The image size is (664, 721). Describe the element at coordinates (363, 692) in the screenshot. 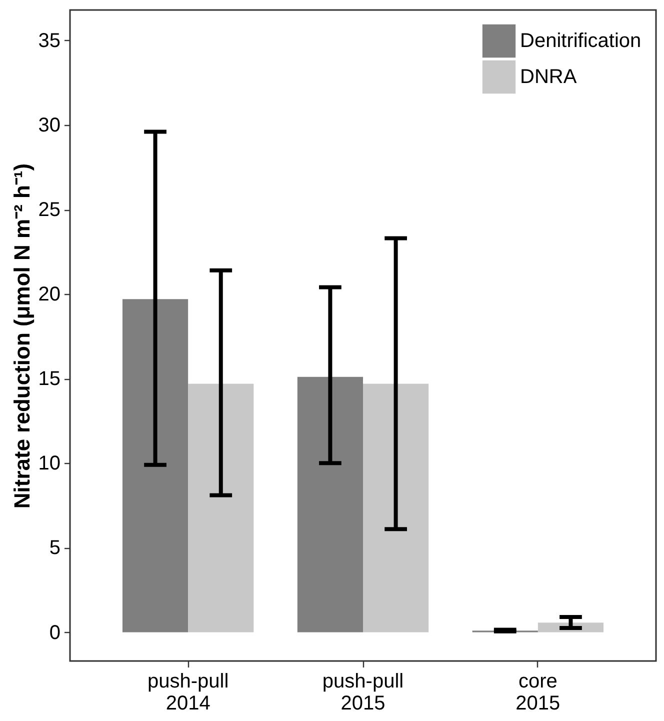

I see `x-tick-label: push-pull 2015` at that location.